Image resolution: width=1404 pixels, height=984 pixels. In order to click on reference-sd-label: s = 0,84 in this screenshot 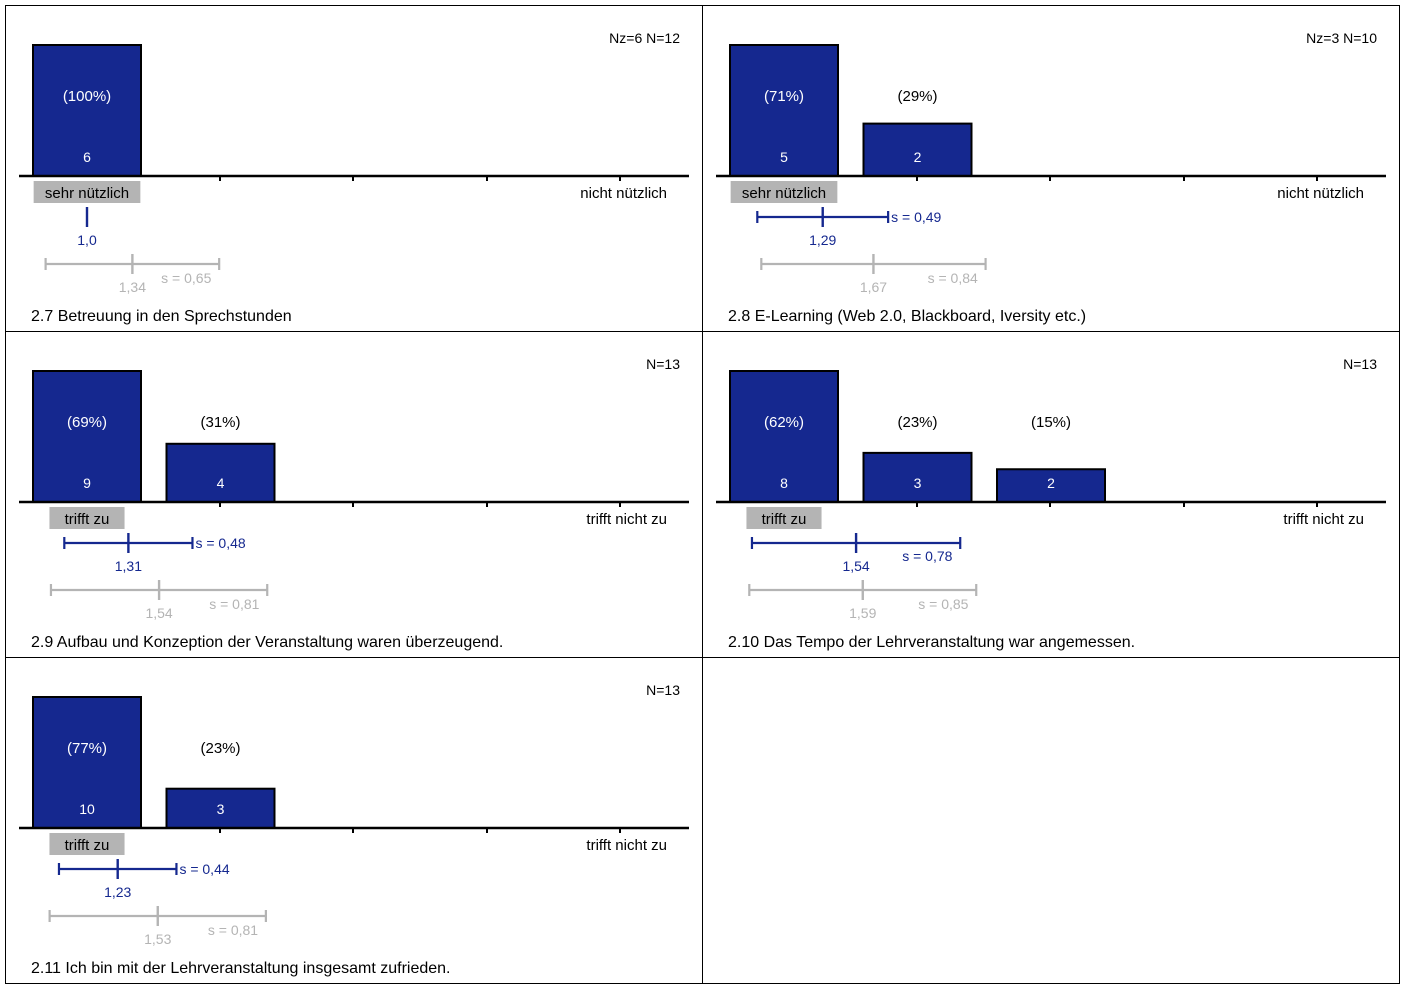, I will do `click(953, 278)`.